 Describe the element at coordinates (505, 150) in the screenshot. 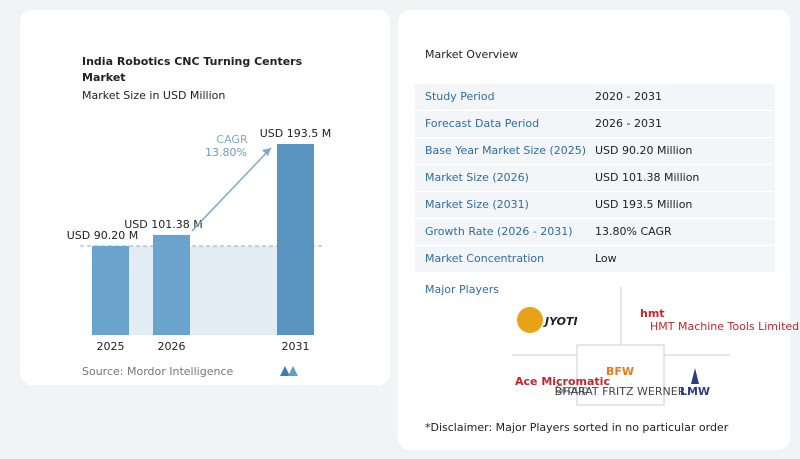

I see `row-label: Base Year Market Size (2025)` at that location.